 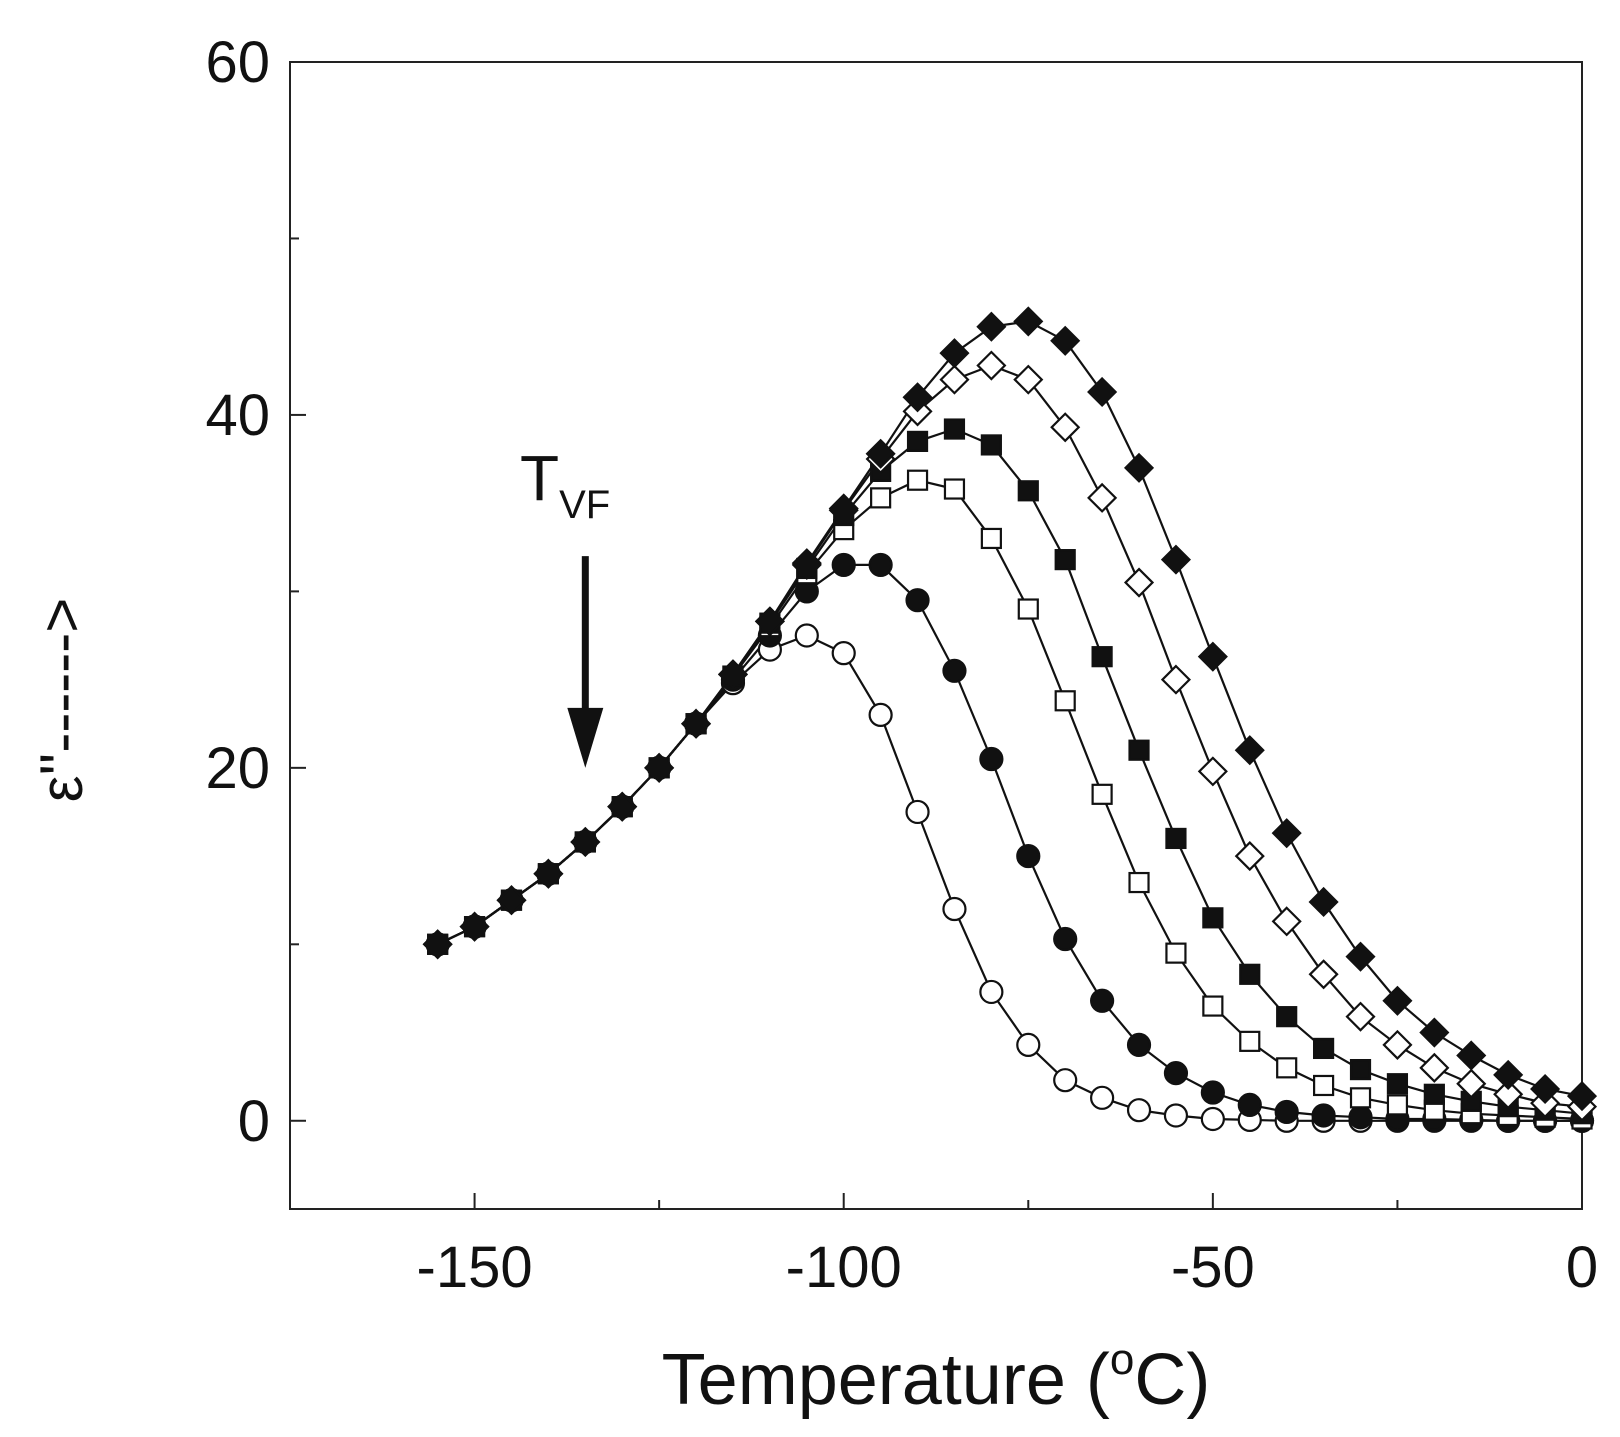 What do you see at coordinates (237, 768) in the screenshot?
I see `y-tick-label: 20` at bounding box center [237, 768].